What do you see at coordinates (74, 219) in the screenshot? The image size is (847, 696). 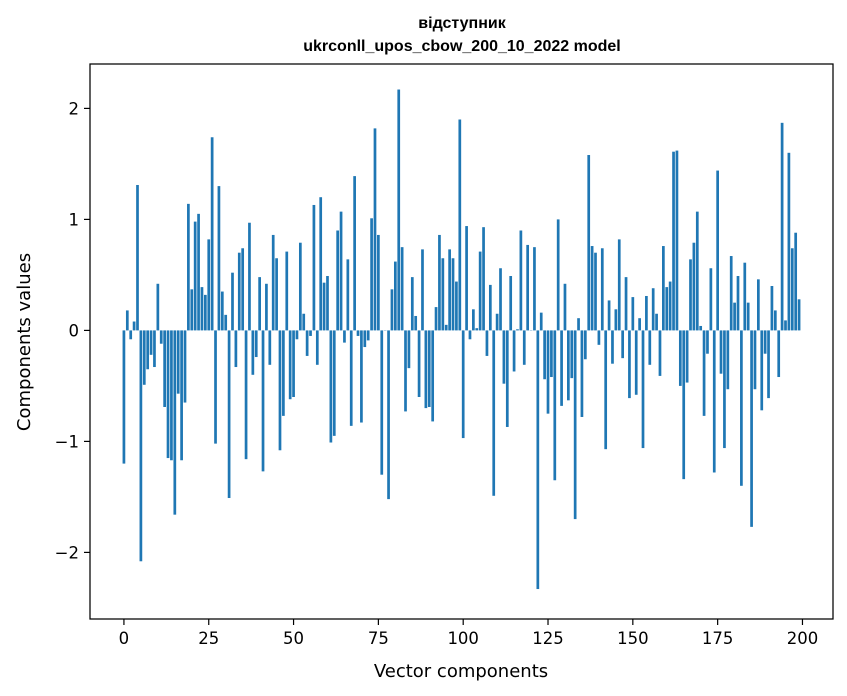 I see `y-tick-label-1: 1` at bounding box center [74, 219].